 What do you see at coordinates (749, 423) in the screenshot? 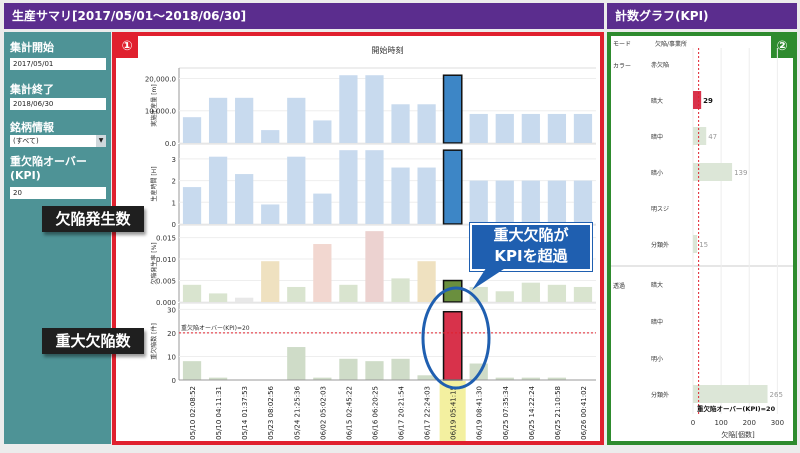
I see `x-tick-label: 200` at bounding box center [749, 423].